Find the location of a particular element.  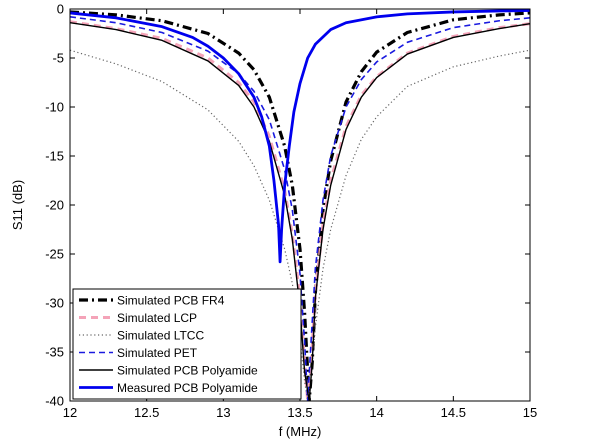

y-tick-label: -15 is located at coordinates (54, 156).